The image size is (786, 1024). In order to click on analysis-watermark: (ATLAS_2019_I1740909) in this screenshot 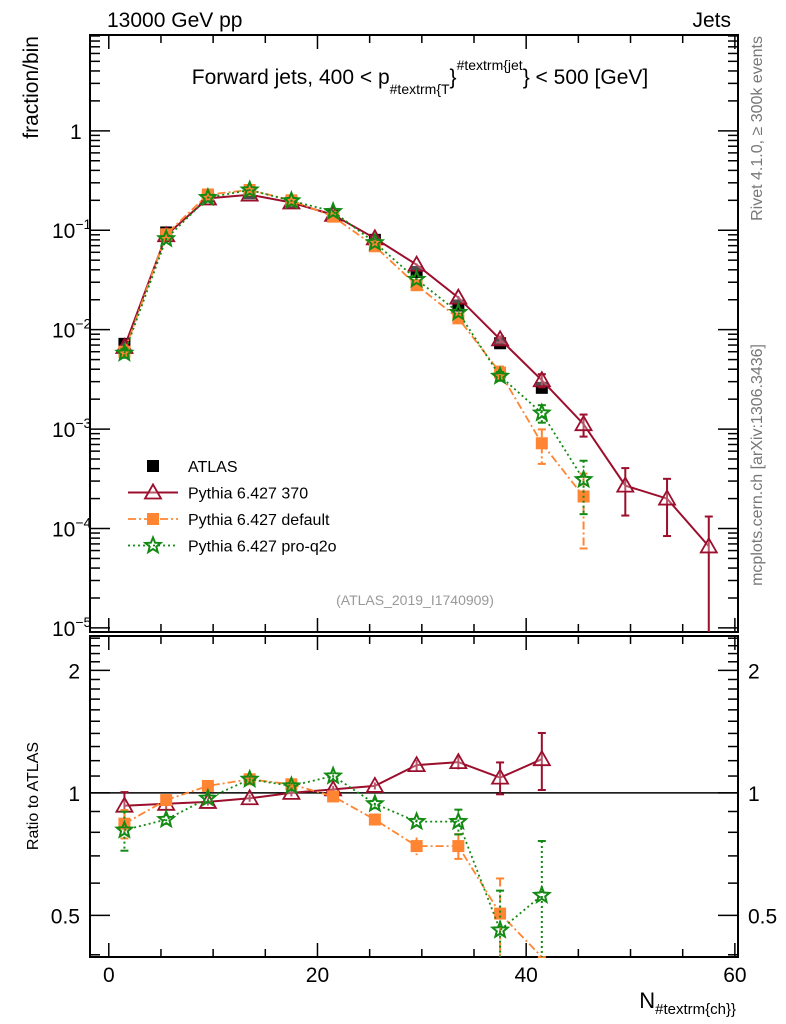, I will do `click(415, 600)`.